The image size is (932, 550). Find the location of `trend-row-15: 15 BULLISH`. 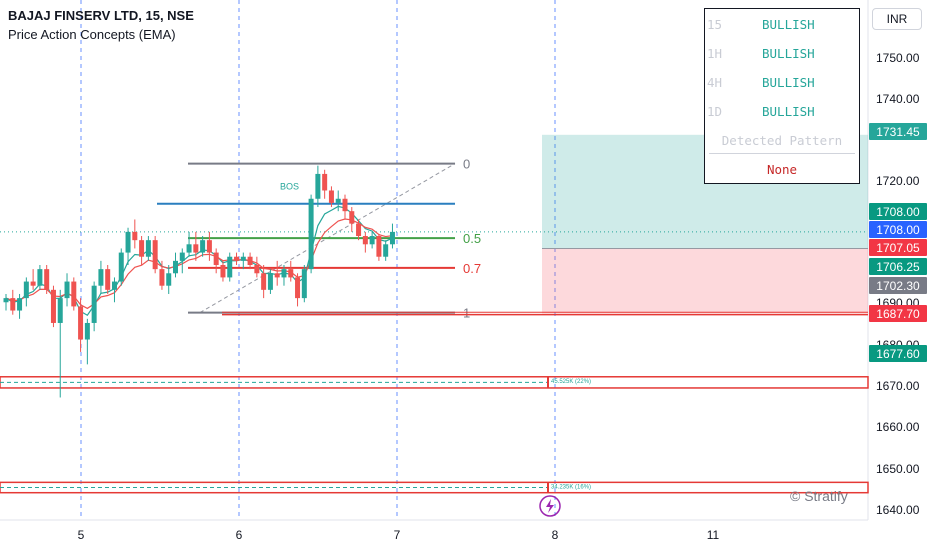

trend-row-15: 15 BULLISH is located at coordinates (782, 23).